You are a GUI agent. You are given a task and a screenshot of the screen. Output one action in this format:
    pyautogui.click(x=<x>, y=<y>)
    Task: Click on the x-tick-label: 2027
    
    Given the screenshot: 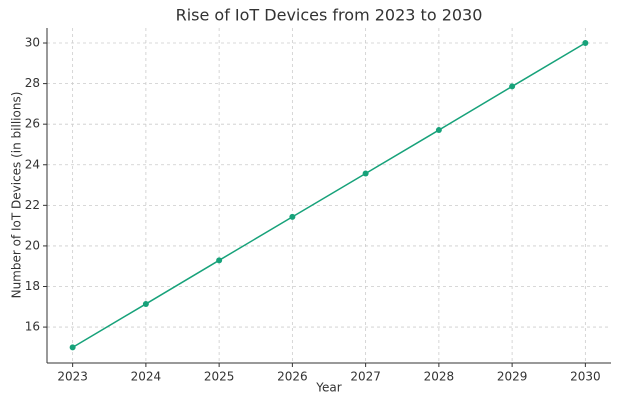 What is the action you would take?
    pyautogui.click(x=365, y=377)
    